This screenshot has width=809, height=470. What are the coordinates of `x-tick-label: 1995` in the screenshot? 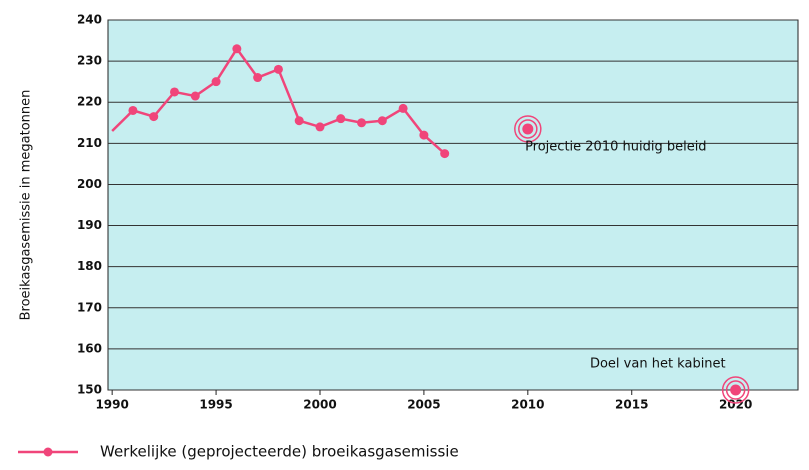 It's located at (215, 405).